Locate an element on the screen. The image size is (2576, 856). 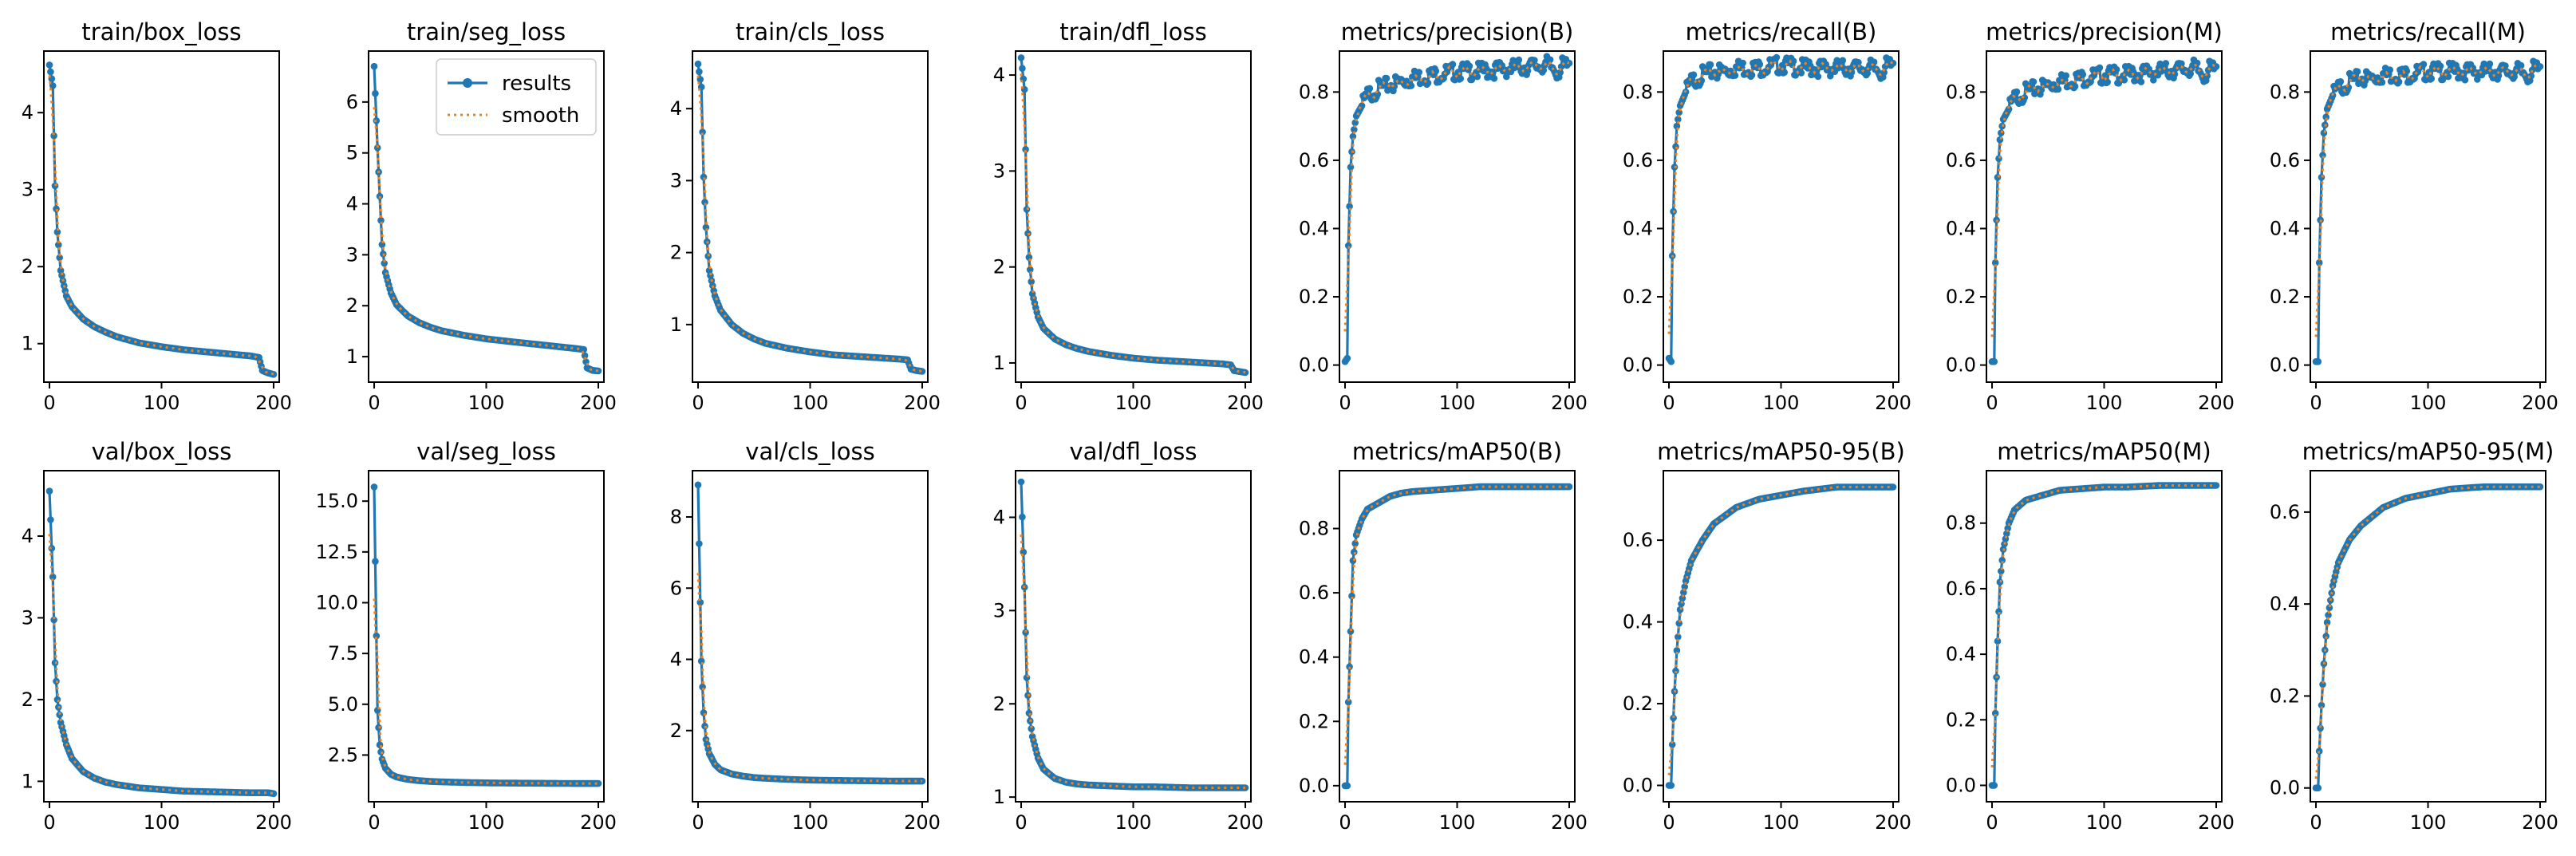
smooth-line-metrics-map50-95-m is located at coordinates (2427, 632).